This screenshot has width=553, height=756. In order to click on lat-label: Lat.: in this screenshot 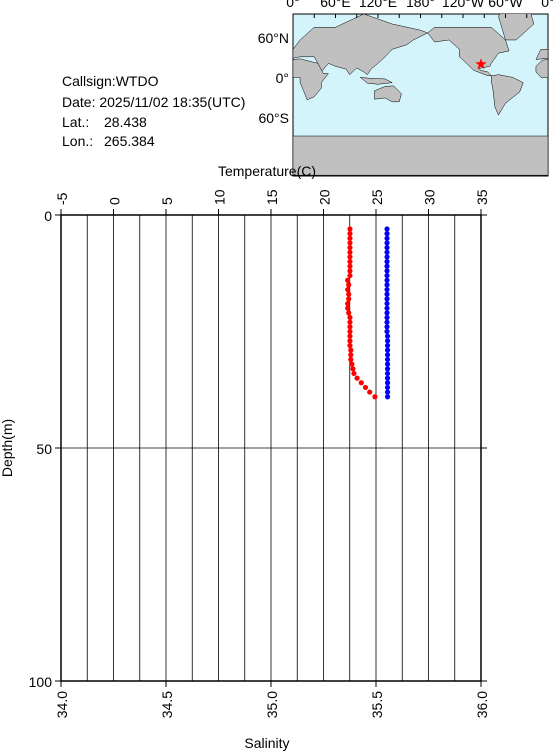, I will do `click(75, 122)`.